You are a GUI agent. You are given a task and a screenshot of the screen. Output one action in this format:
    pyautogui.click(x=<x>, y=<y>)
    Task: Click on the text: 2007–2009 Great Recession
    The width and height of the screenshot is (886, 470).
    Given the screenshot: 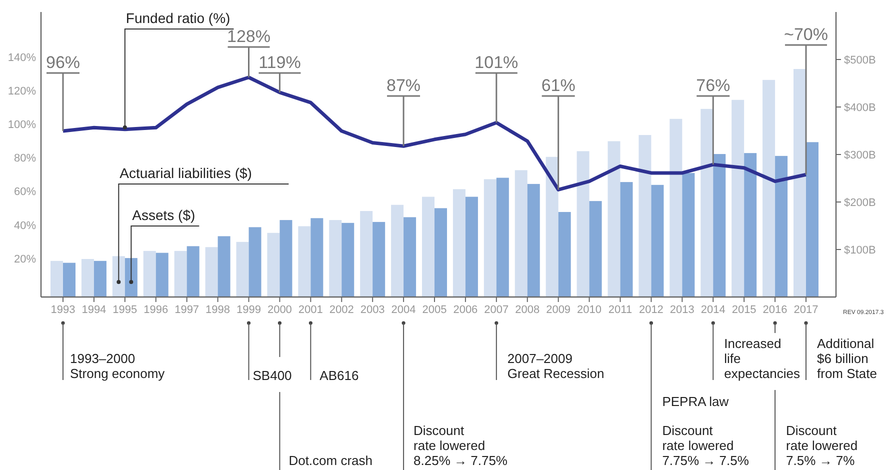 What is the action you would take?
    pyautogui.click(x=555, y=366)
    